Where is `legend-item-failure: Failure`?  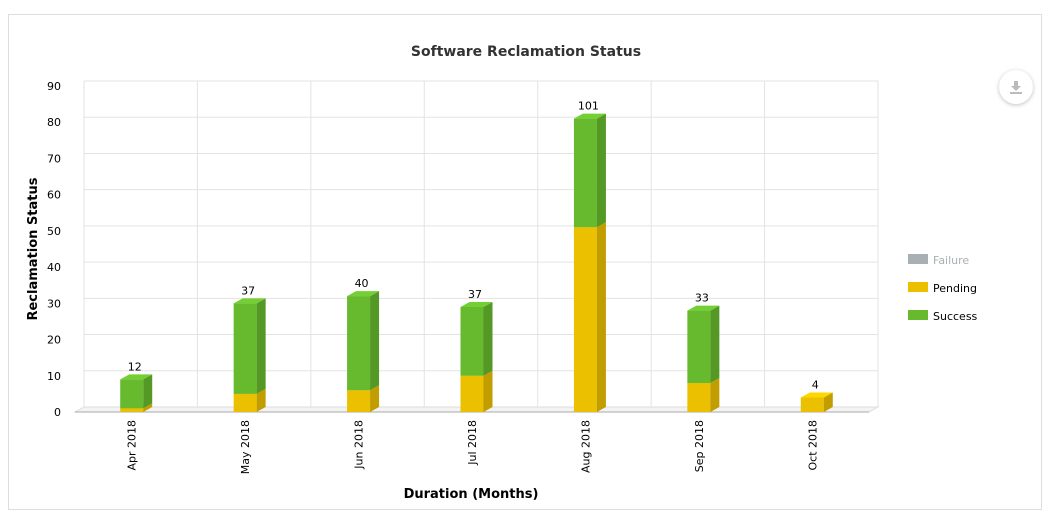 legend-item-failure: Failure is located at coordinates (938, 260).